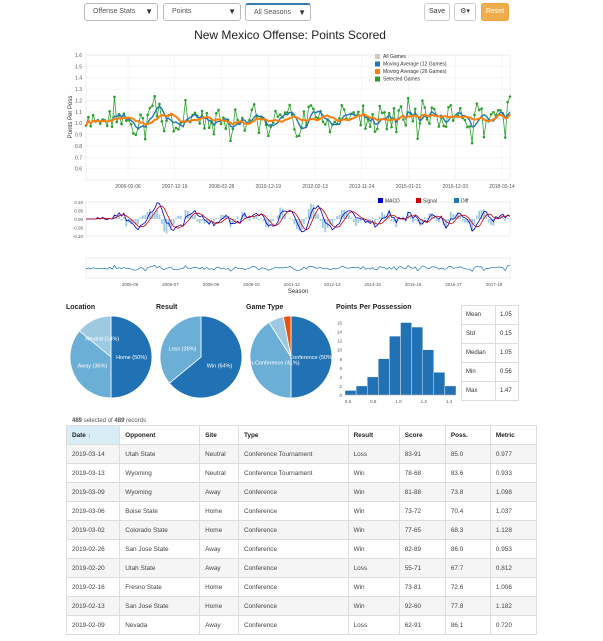 This screenshot has height=641, width=603. I want to click on season-select: All Seasons ▼, so click(278, 12).